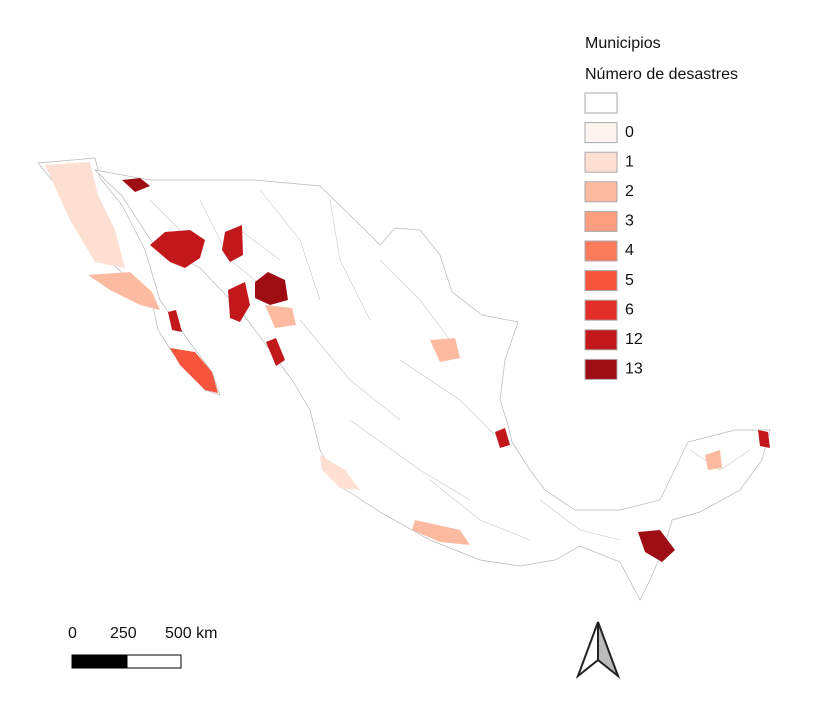 The height and width of the screenshot is (711, 834). Describe the element at coordinates (661, 74) in the screenshot. I see `legend-subtitle: Número de desastres` at that location.